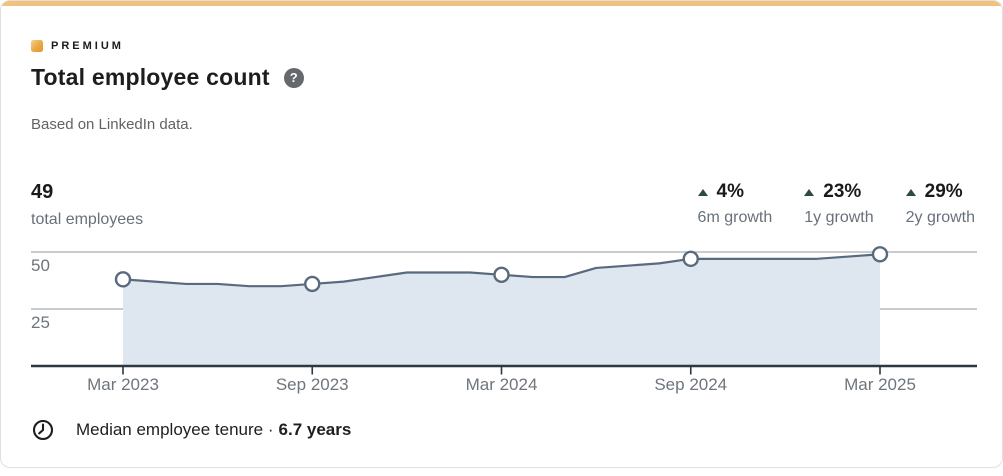 Image resolution: width=1003 pixels, height=476 pixels. What do you see at coordinates (123, 384) in the screenshot?
I see `x-axis-tick-label: Mar 2023` at bounding box center [123, 384].